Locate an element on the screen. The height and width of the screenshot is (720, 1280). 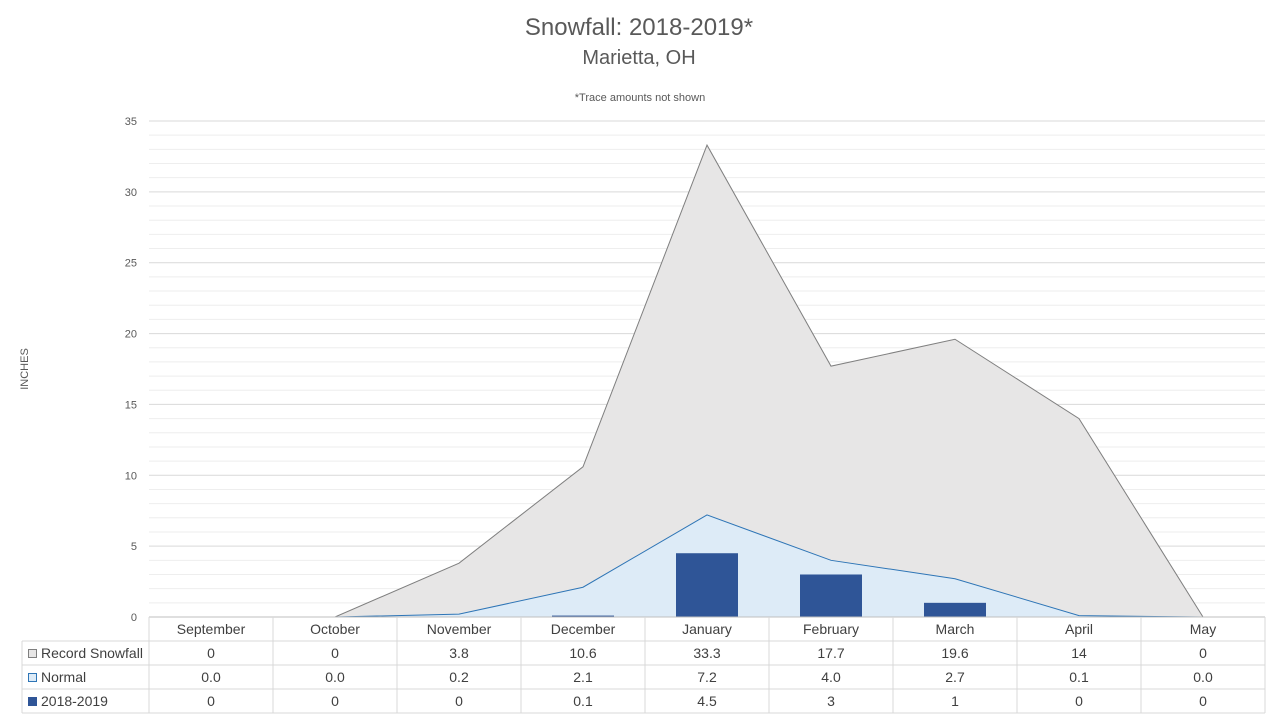
table-cell: 17.7 is located at coordinates (830, 653).